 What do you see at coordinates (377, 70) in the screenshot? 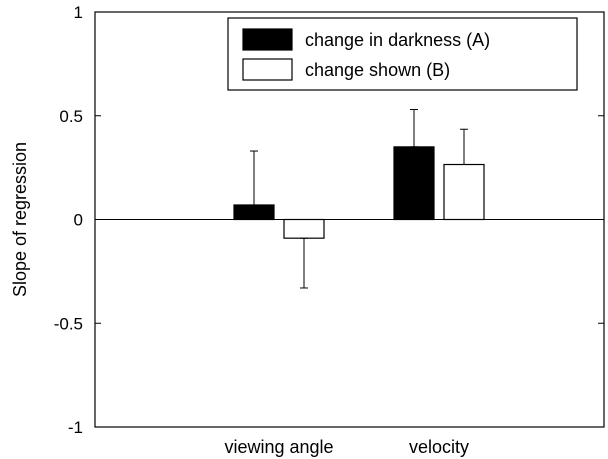
I see `legend-label: change shown (B)` at bounding box center [377, 70].